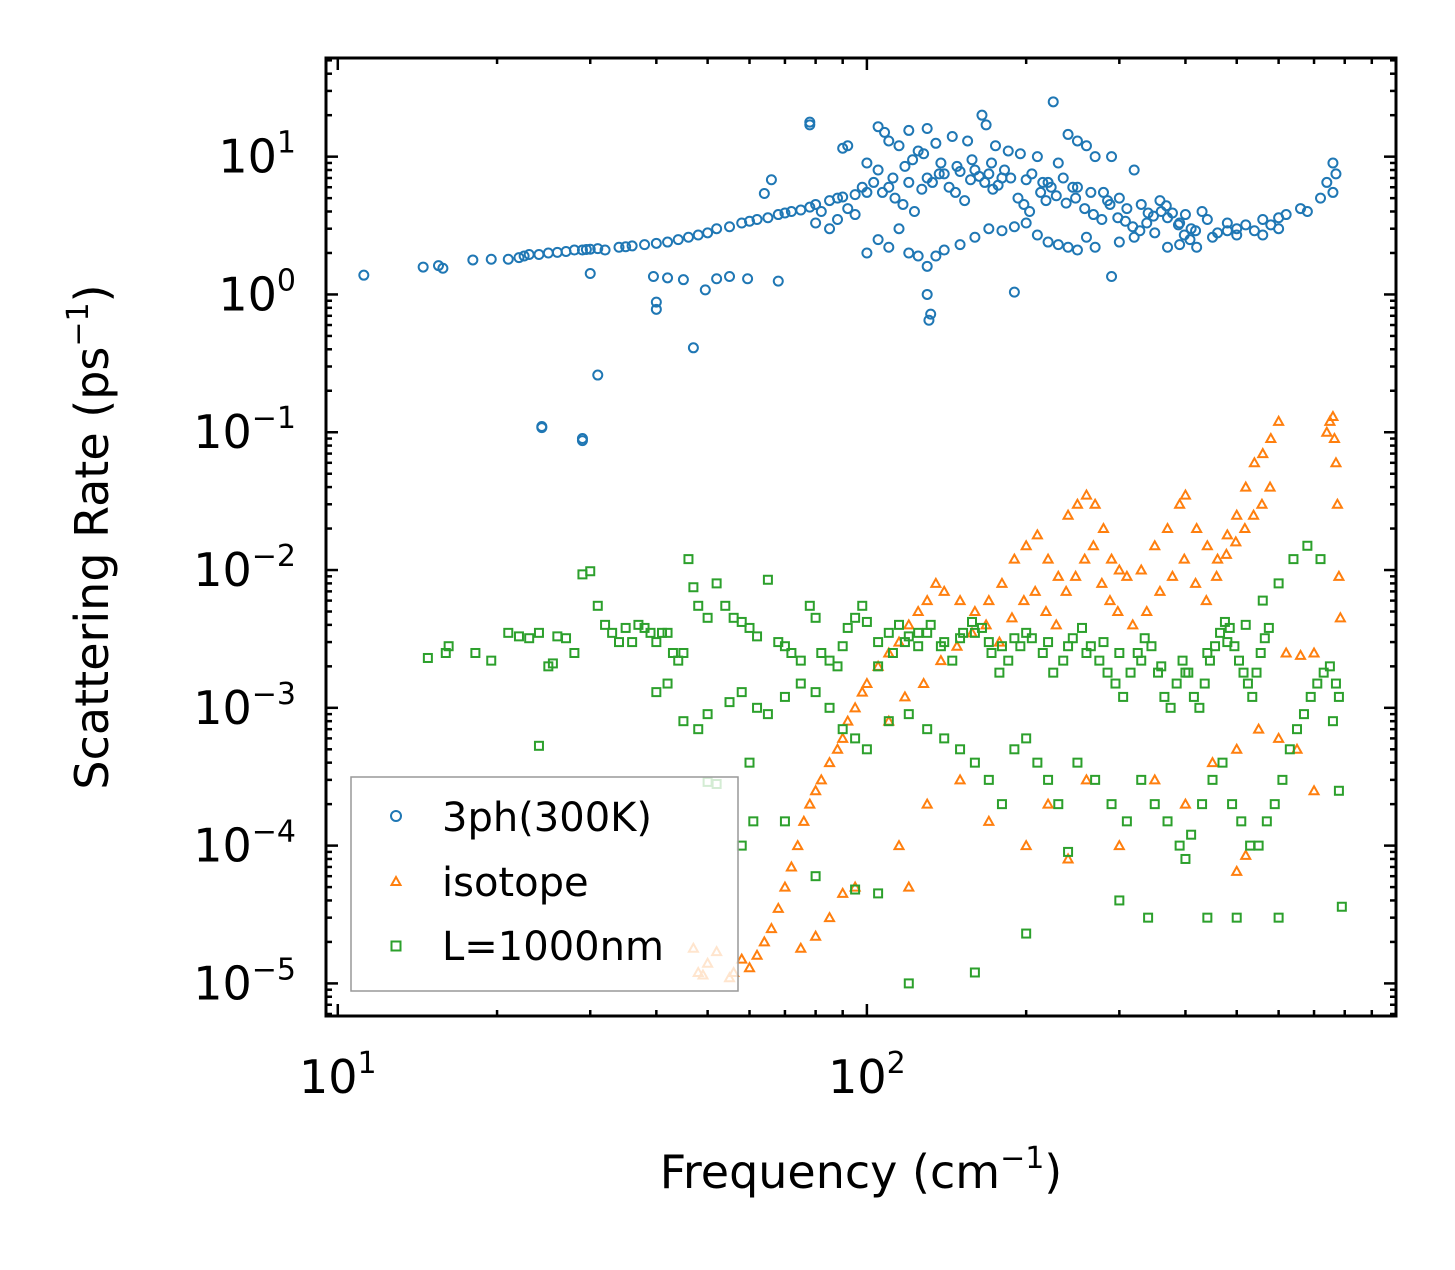 This screenshot has height=1270, width=1455. I want to click on legend-box, so click(544, 884).